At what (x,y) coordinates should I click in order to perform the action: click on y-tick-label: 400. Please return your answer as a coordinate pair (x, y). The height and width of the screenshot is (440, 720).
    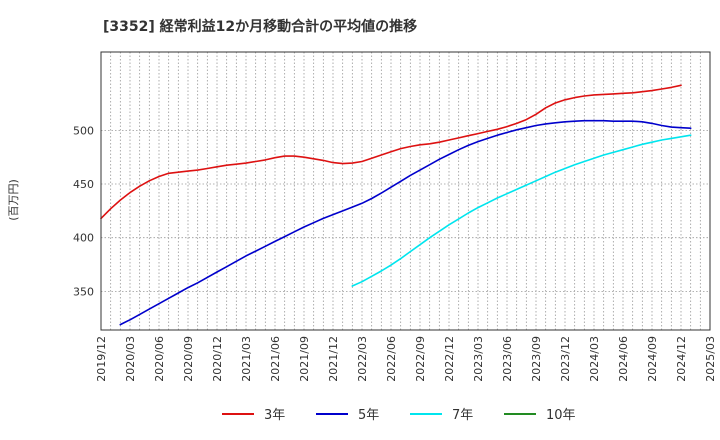
    Looking at the image, I should click on (83, 238).